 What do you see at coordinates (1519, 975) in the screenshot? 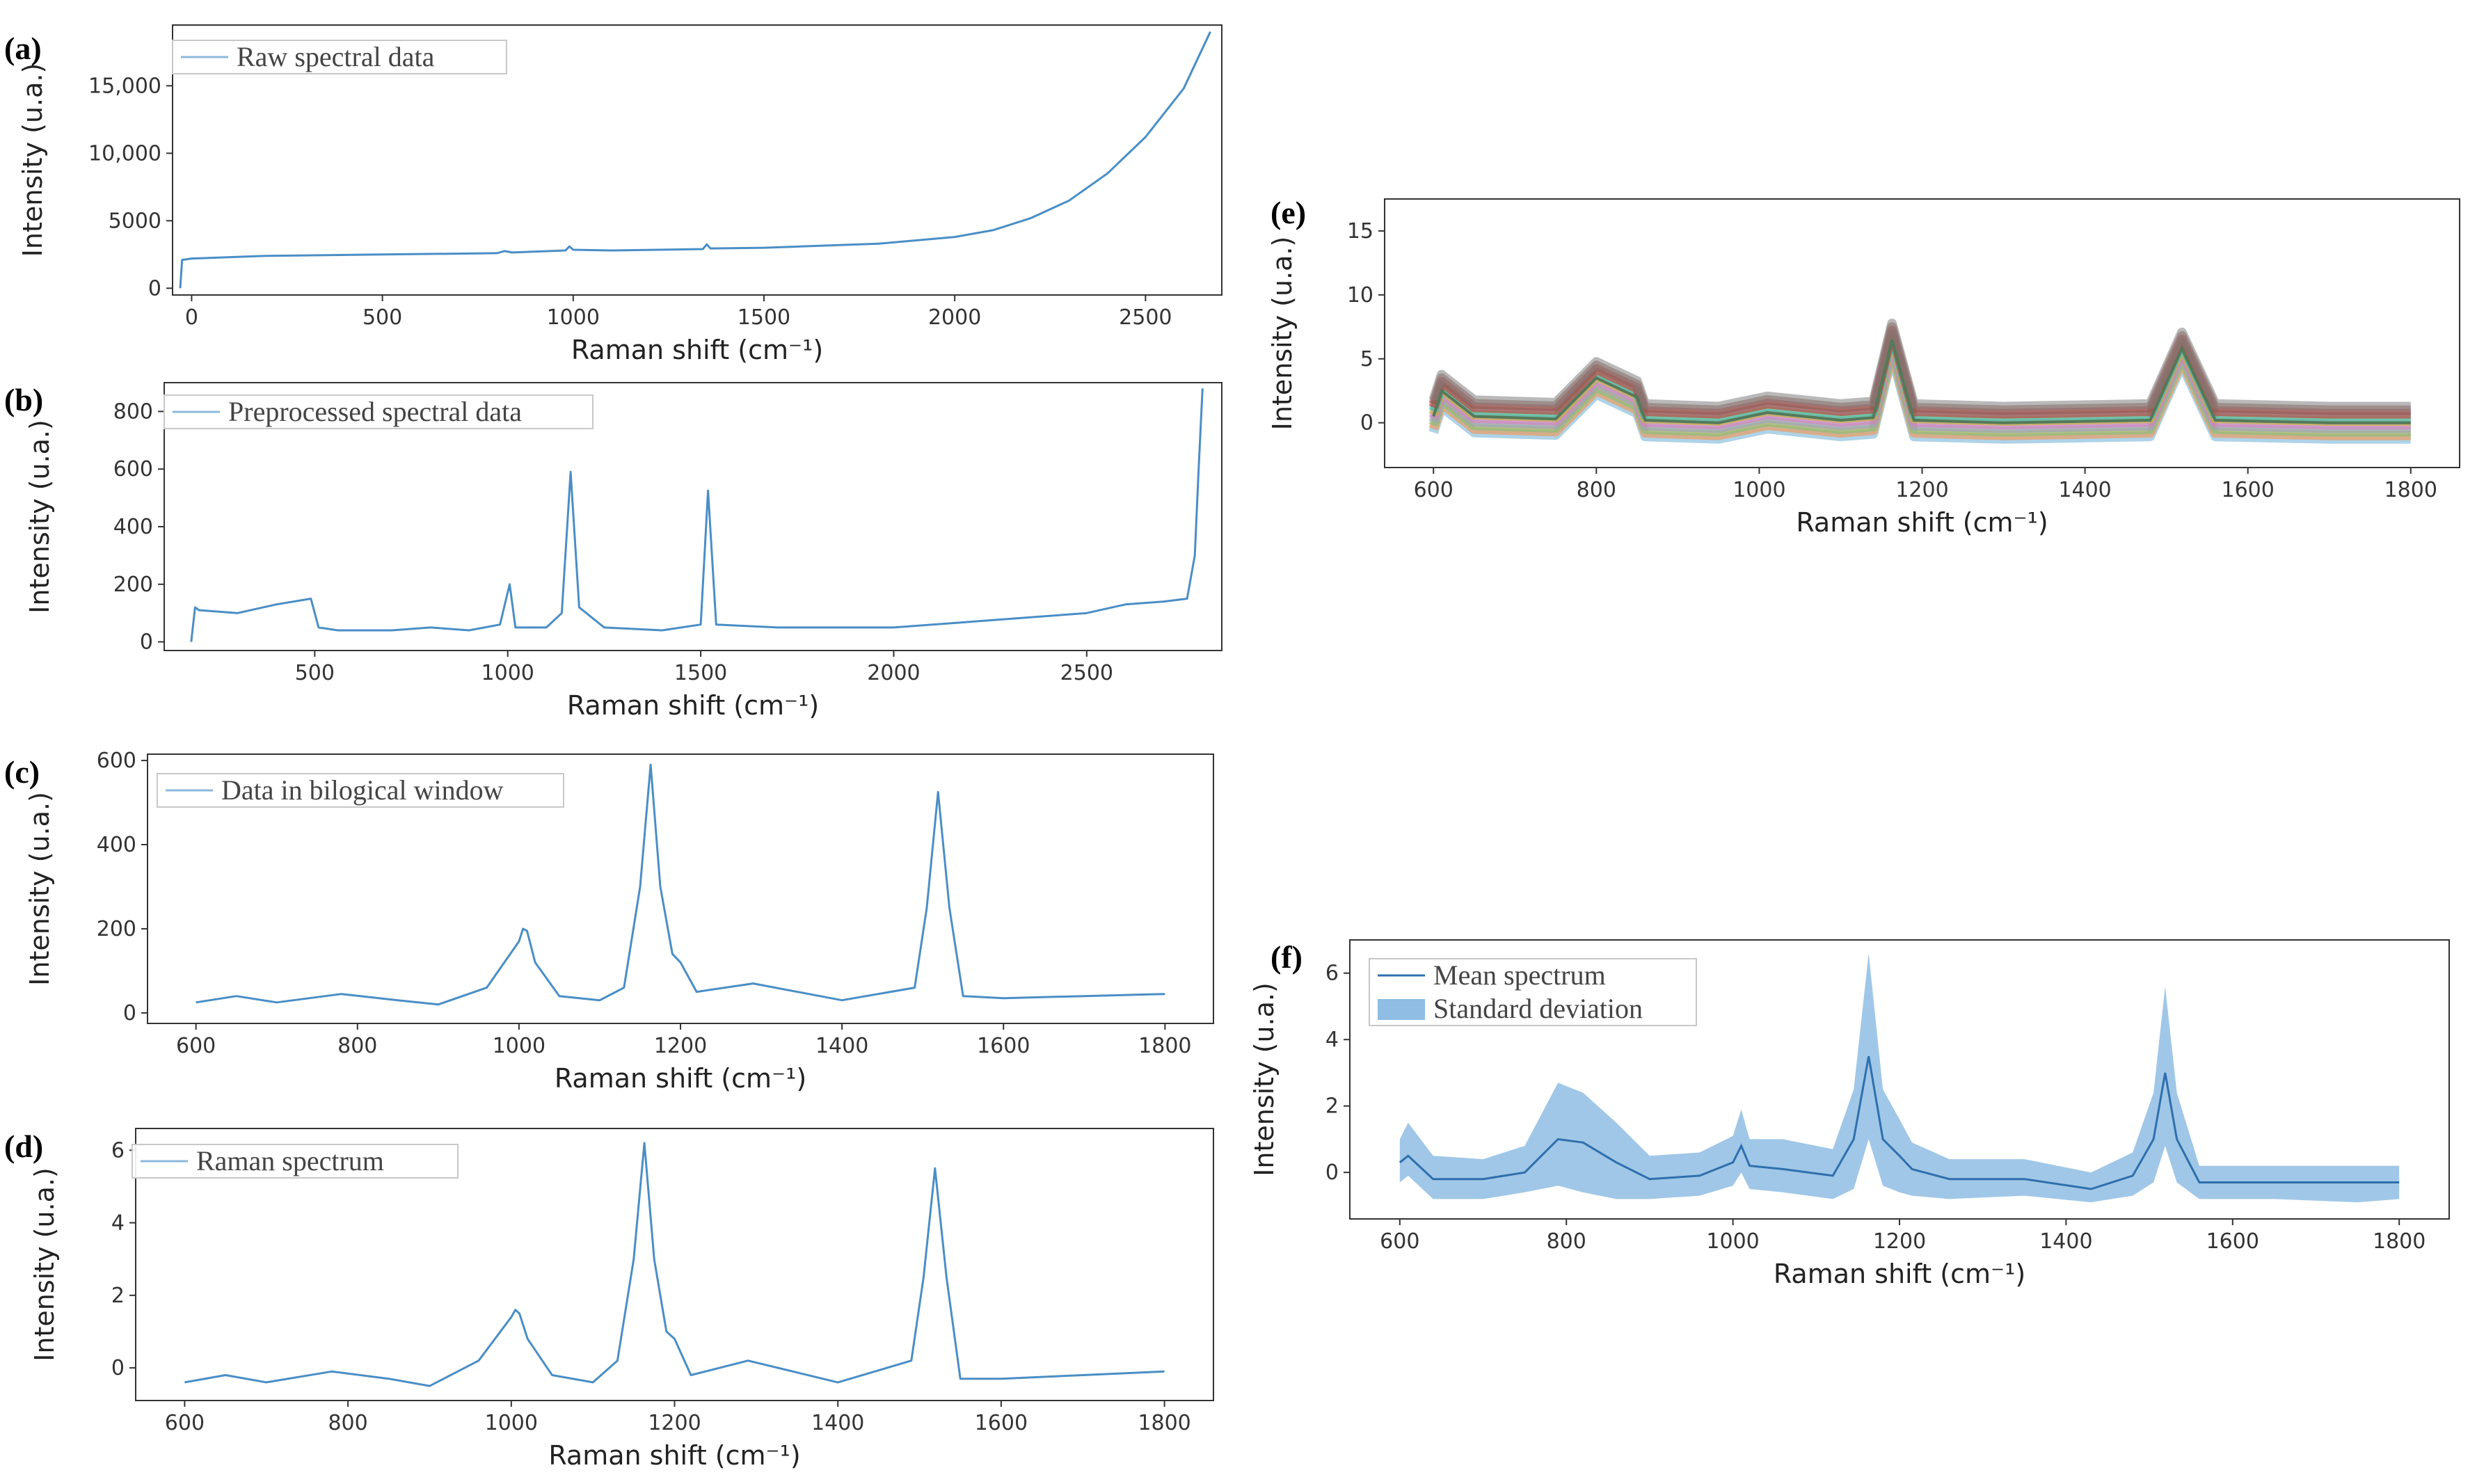
I see `legend-label-mean: Mean spectrum` at bounding box center [1519, 975].